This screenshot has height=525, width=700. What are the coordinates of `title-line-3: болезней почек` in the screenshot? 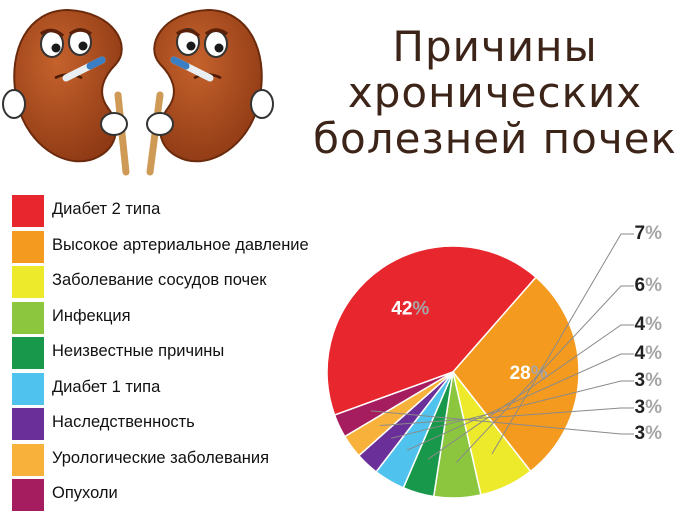 It's located at (495, 138).